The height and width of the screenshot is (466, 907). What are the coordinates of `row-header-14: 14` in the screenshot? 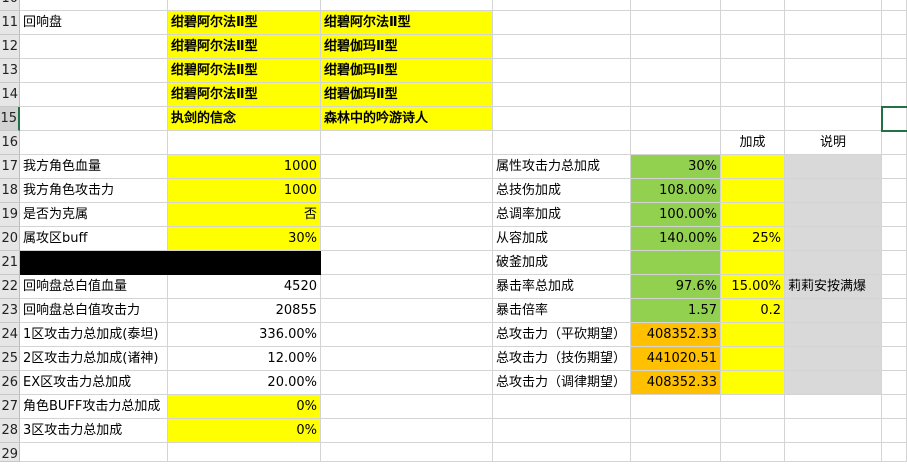 It's located at (10, 95).